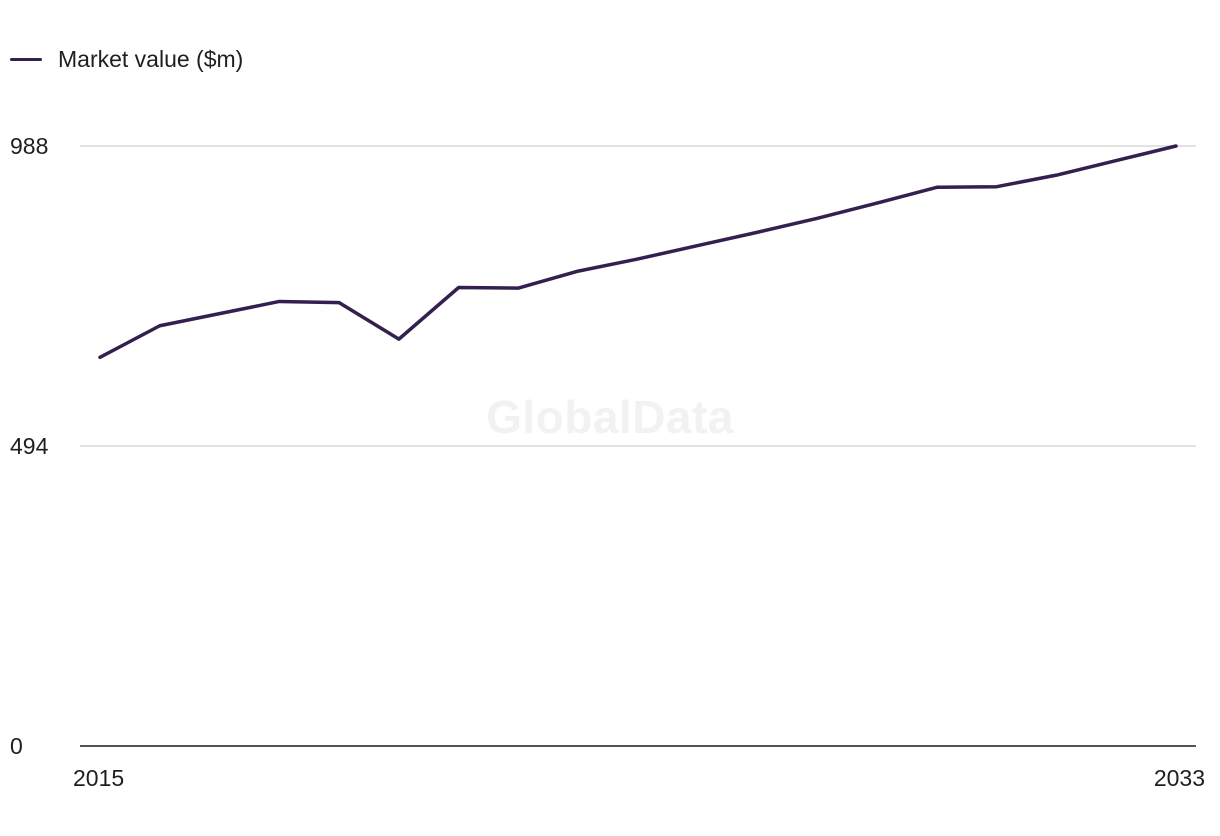 The width and height of the screenshot is (1220, 836). I want to click on legend: Market value ($m), so click(126, 59).